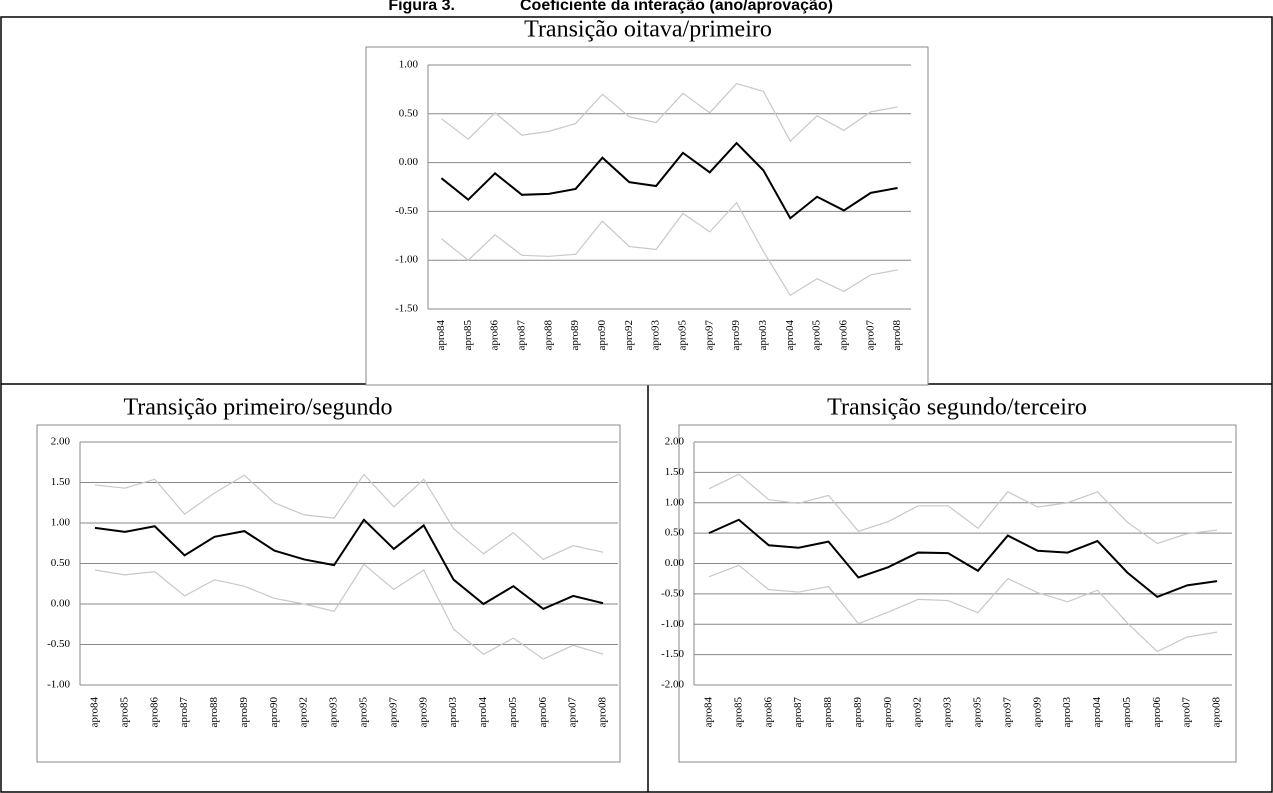 The height and width of the screenshot is (793, 1273). I want to click on figure-label: Figura 3., so click(421, 7).